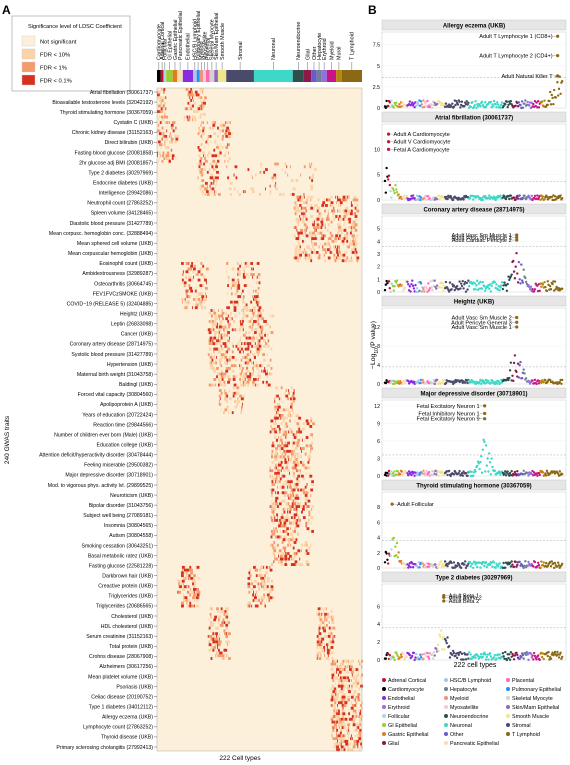  What do you see at coordinates (28, 80) in the screenshot?
I see `legend-swatch` at bounding box center [28, 80].